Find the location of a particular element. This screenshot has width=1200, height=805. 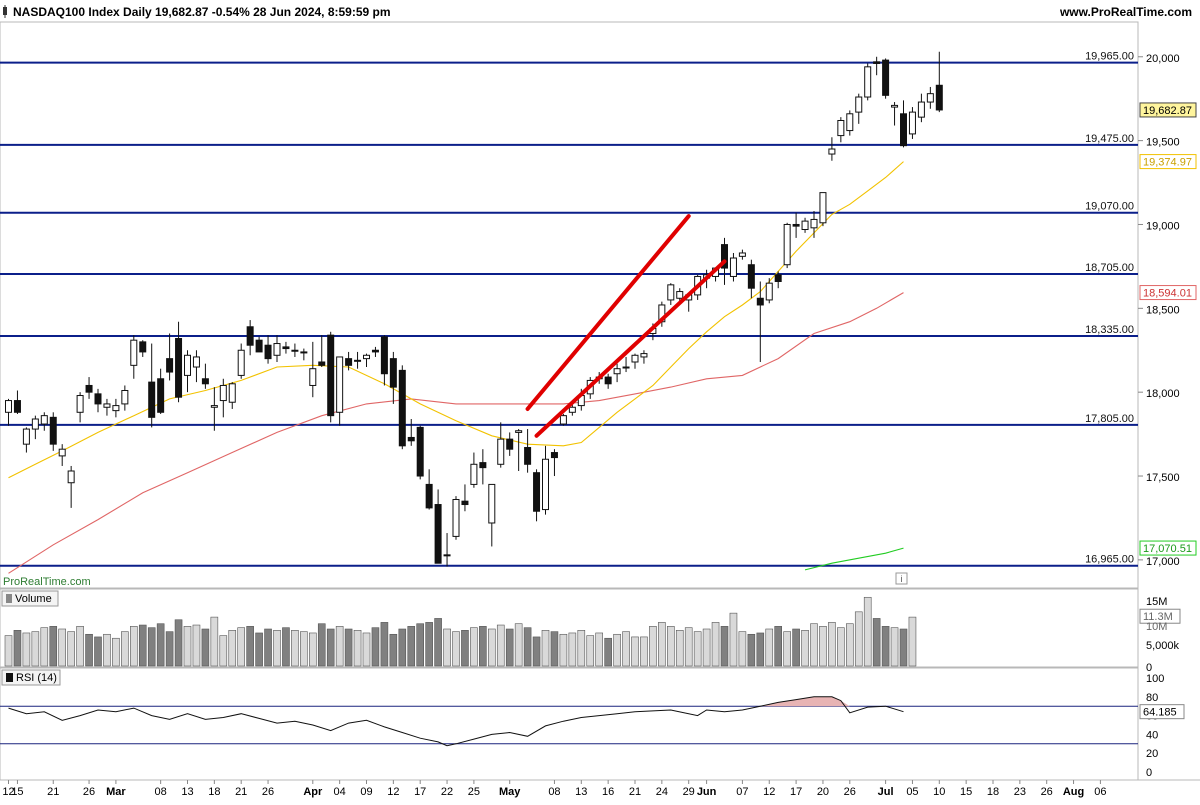

rsi-line is located at coordinates (456, 721).